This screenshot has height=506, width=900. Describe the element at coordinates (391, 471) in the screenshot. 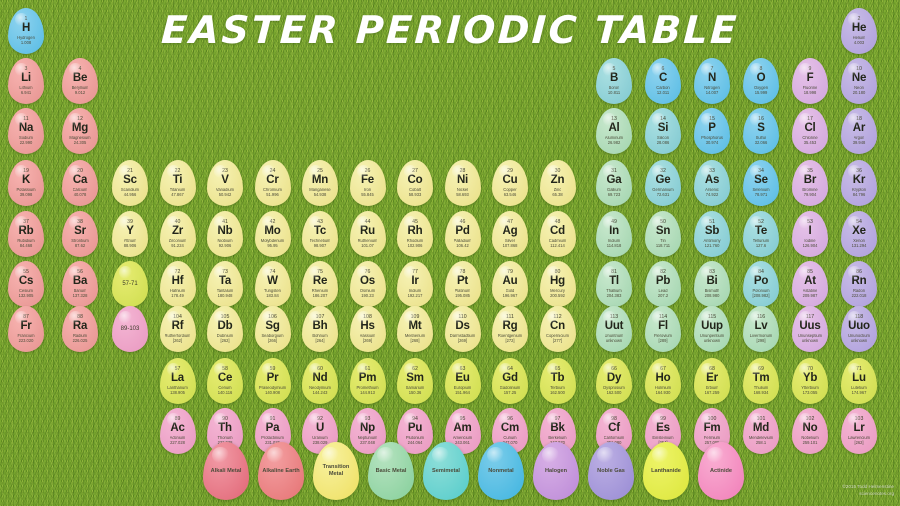

I see `legend-item-basic-metal: Basic Metal` at that location.